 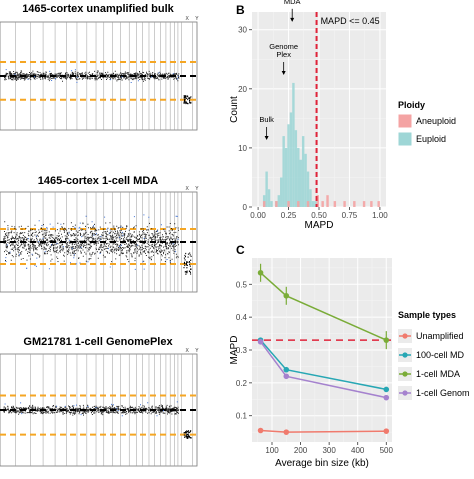 I want to click on y-axis-label: Count, so click(x=234, y=109).